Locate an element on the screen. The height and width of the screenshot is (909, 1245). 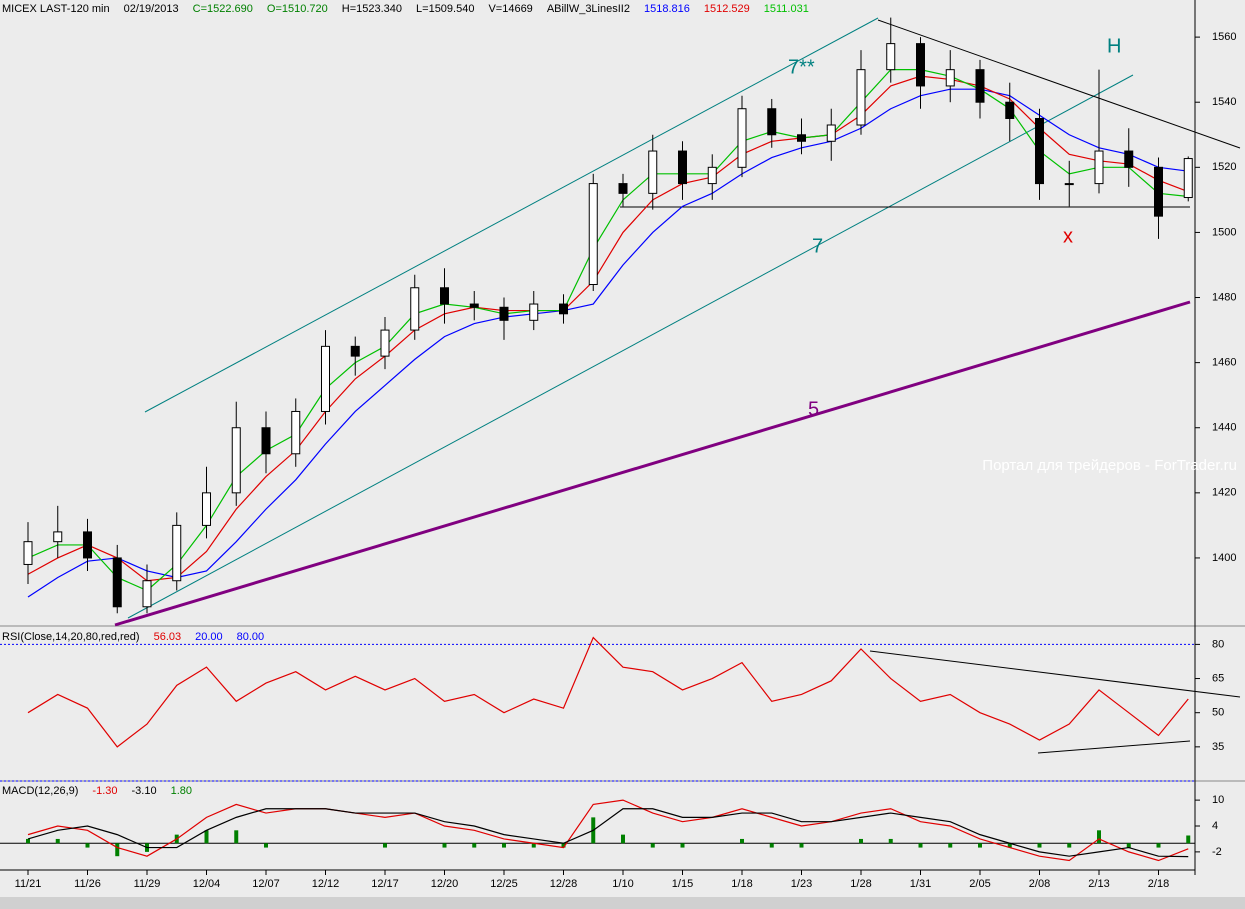
x-tick-label: 1/10 is located at coordinates (622, 884).